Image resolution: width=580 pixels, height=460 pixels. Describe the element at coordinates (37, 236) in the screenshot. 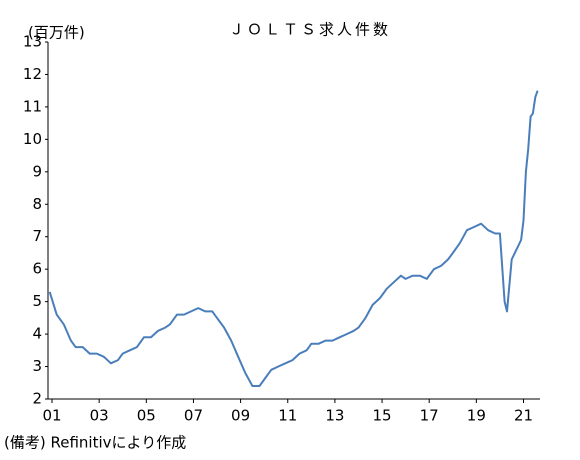

I see `y-tick-label: 7` at that location.